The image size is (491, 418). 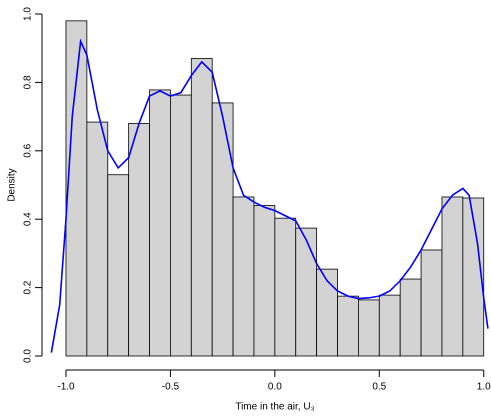 I want to click on y-tick-label: 0.4, so click(x=28, y=219).